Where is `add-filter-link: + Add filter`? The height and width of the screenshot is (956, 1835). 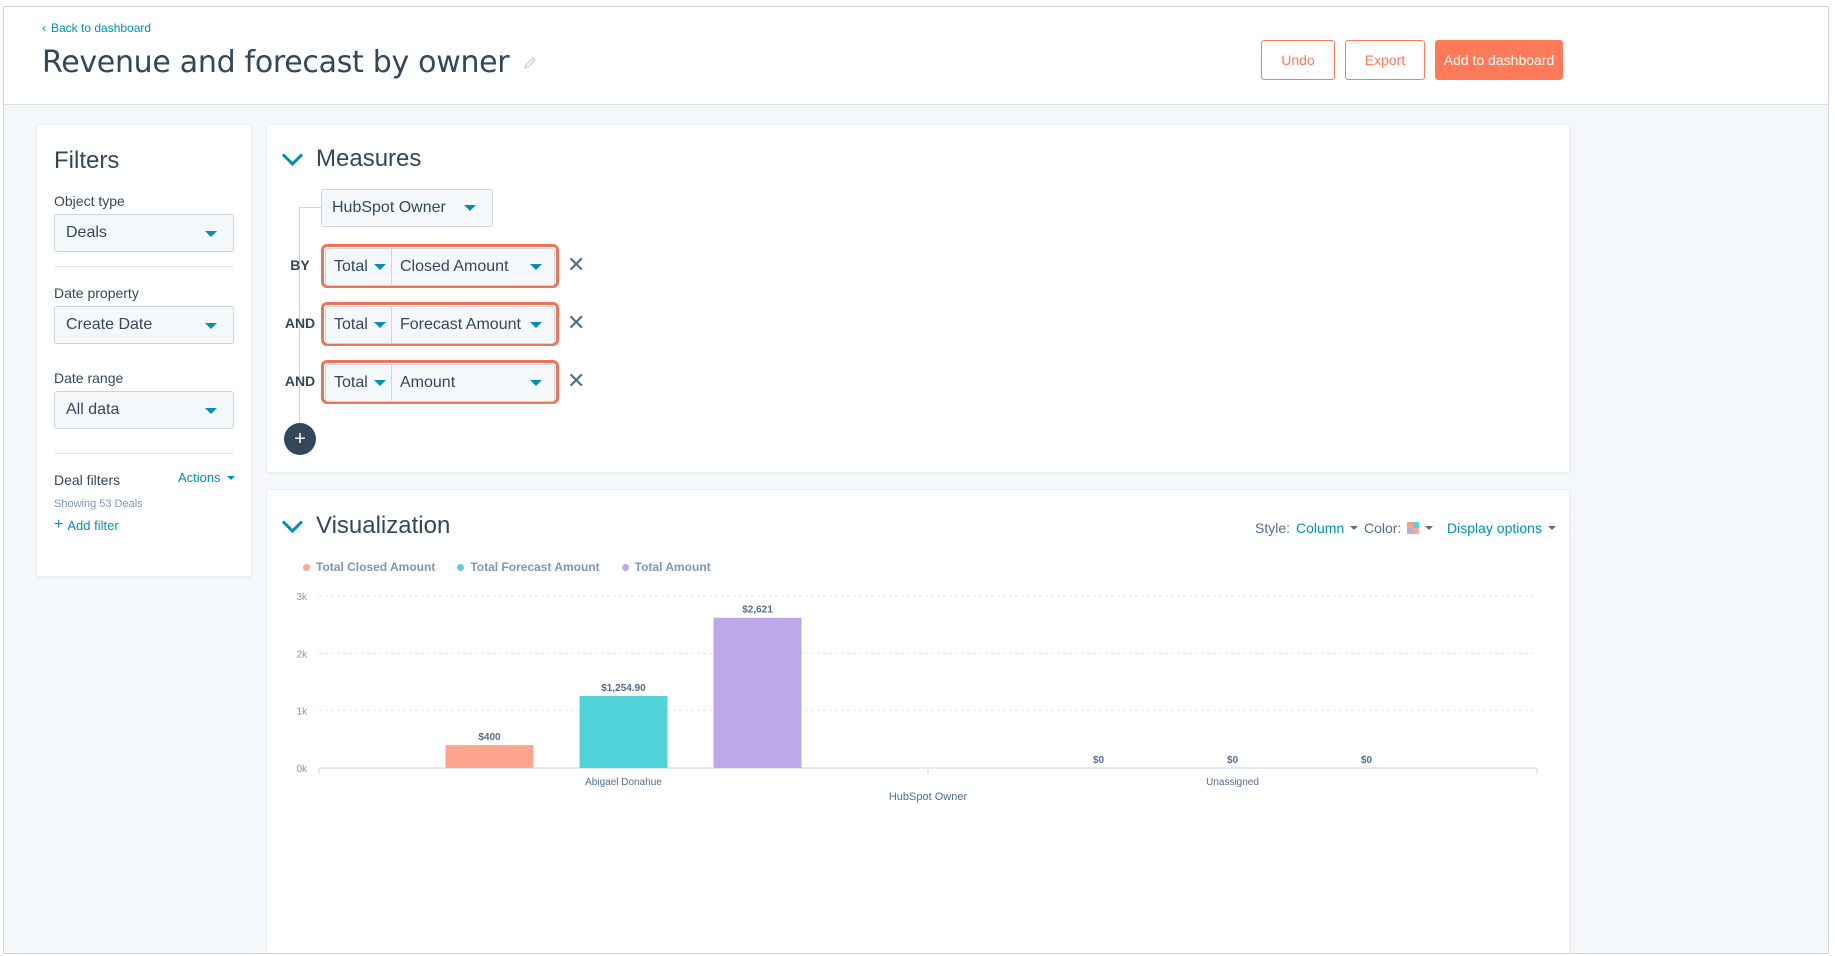 add-filter-link: + Add filter is located at coordinates (86, 525).